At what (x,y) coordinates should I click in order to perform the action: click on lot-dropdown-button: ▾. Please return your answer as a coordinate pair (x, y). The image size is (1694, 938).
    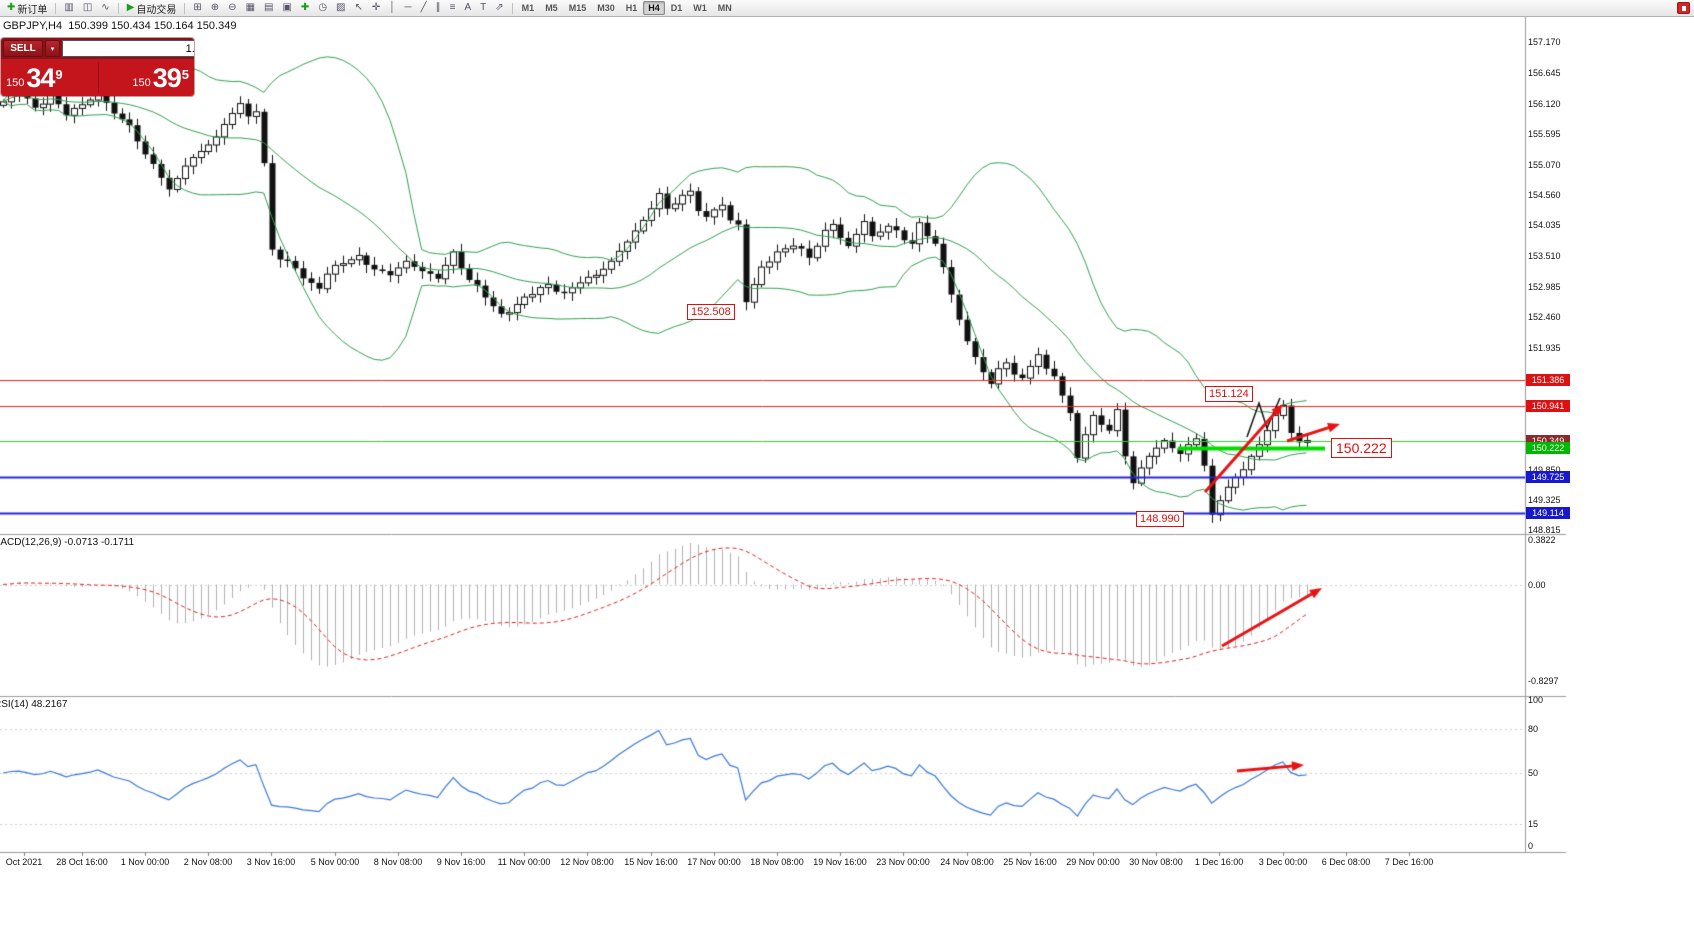
    Looking at the image, I should click on (52, 48).